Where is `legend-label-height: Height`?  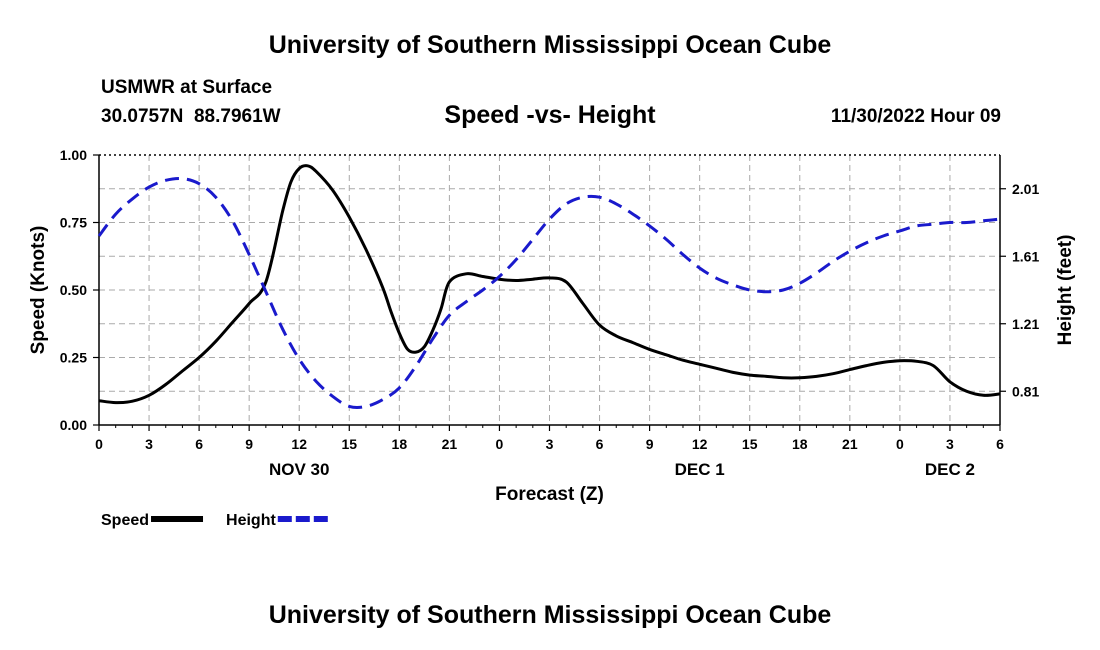 legend-label-height: Height is located at coordinates (251, 520).